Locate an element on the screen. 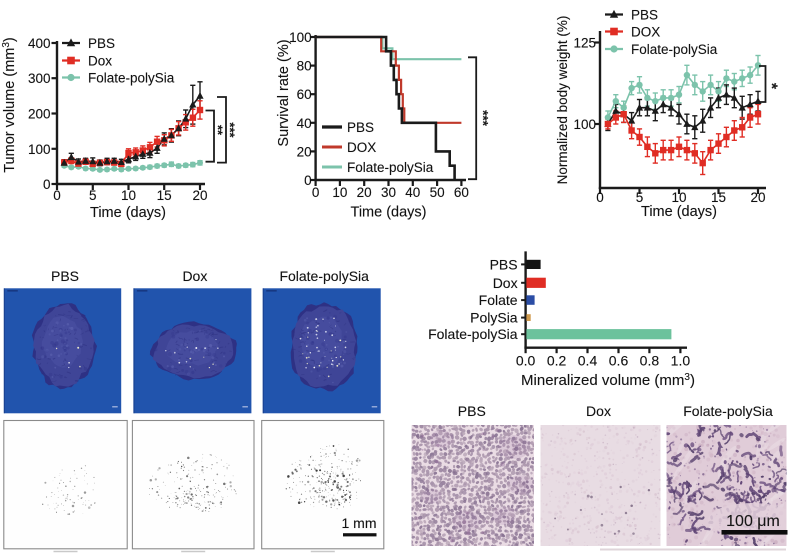 The height and width of the screenshot is (557, 799). svg-text: 0.2 is located at coordinates (557, 361).